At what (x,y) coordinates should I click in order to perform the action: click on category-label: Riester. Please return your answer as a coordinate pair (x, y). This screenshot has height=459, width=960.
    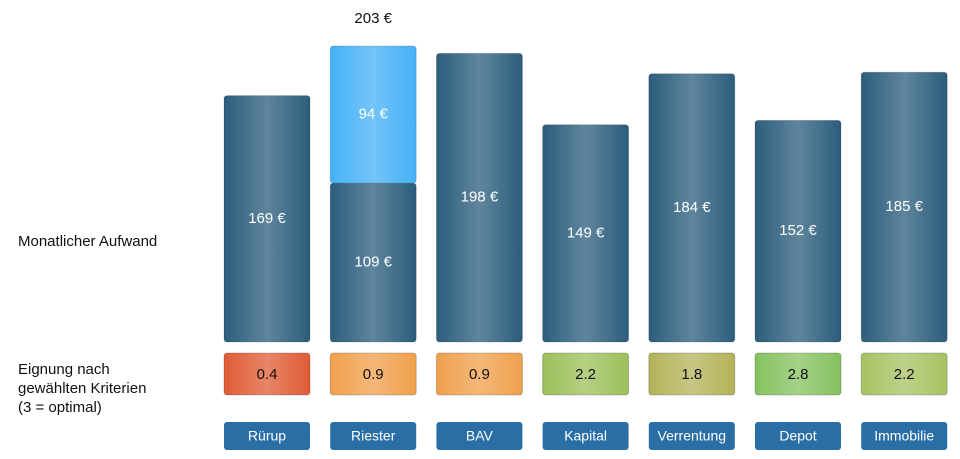
    Looking at the image, I should click on (373, 436).